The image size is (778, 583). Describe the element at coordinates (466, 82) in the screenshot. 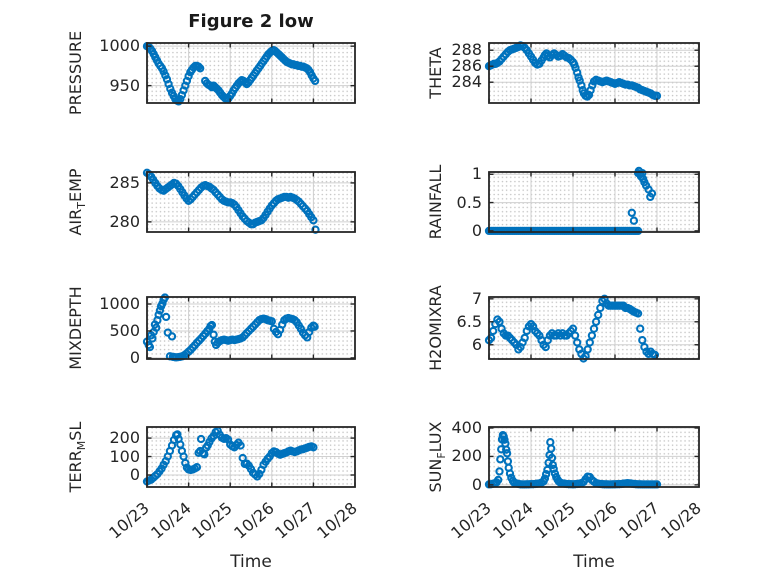

I see `y-tick-label: 284` at that location.